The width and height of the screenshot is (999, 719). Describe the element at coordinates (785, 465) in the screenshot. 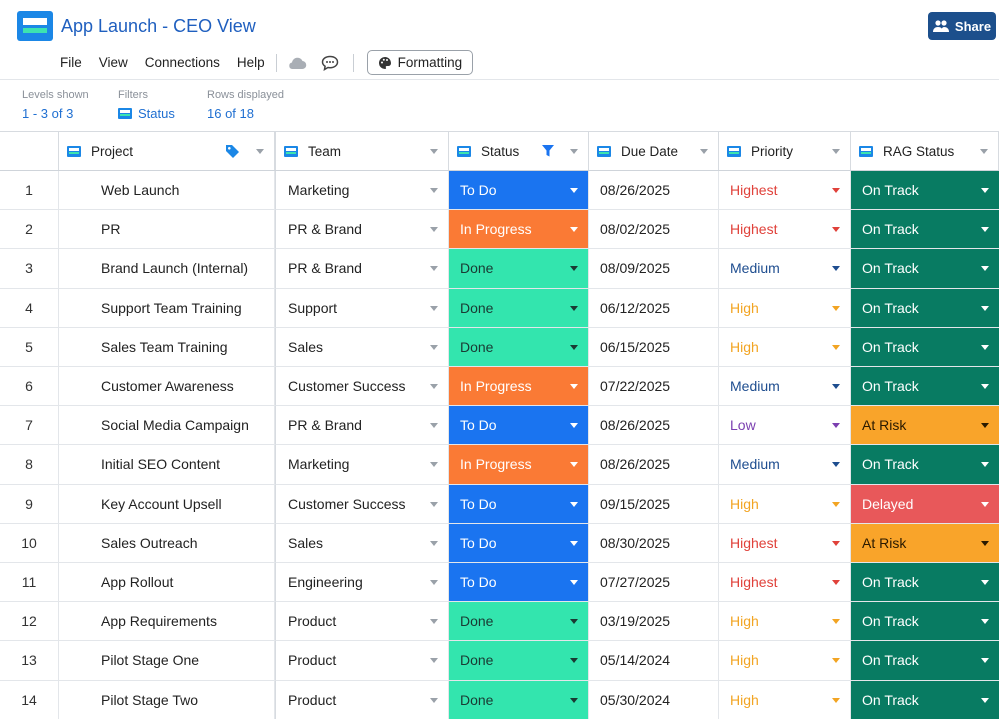

I see `cell-priority: Medium` at that location.